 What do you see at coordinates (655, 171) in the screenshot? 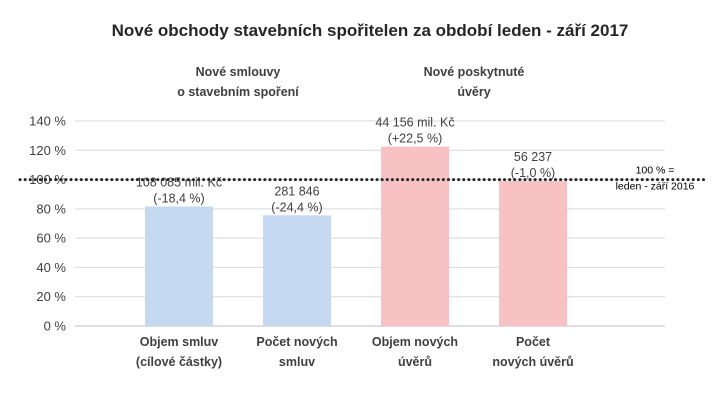
I see `reference-line-label-line: 100 % =` at bounding box center [655, 171].